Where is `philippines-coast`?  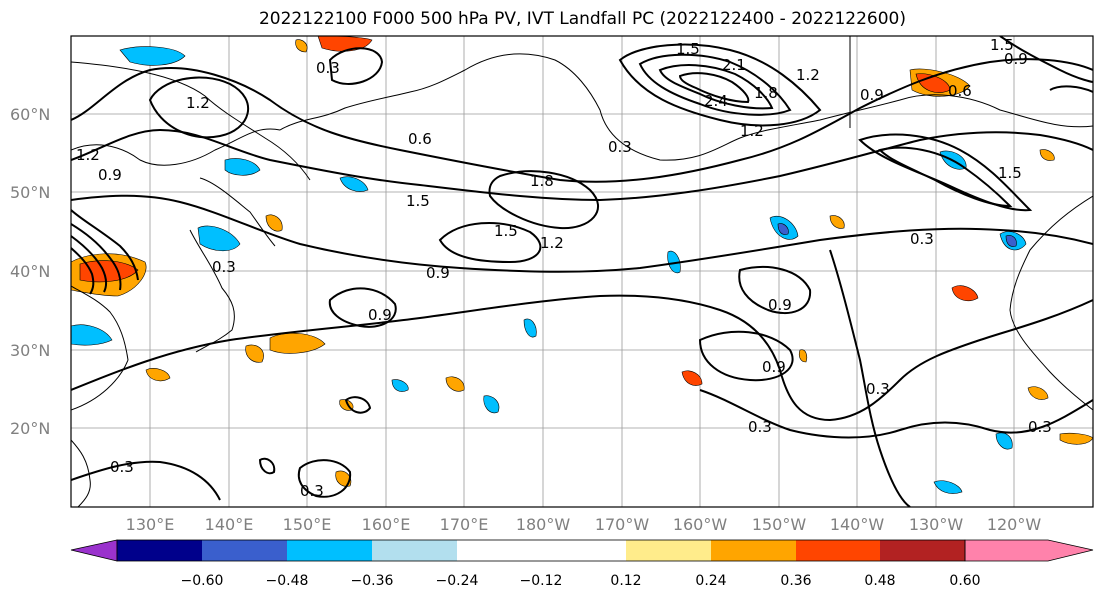
philippines-coast is located at coordinates (81, 473).